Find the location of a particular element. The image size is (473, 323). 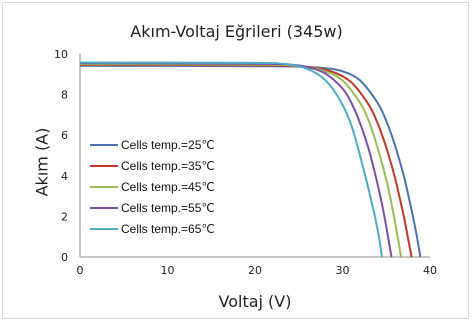

legend-label: Cells temp.=65℃ is located at coordinates (168, 229).